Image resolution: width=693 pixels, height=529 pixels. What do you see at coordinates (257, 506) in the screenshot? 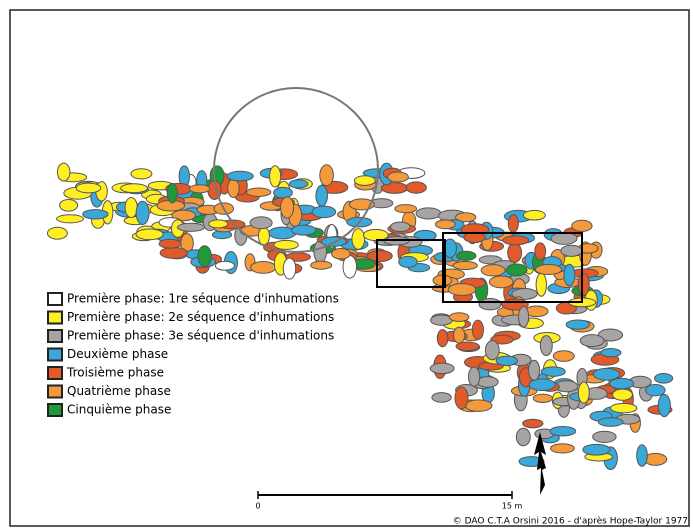
I see `scale-label: 0` at bounding box center [257, 506].